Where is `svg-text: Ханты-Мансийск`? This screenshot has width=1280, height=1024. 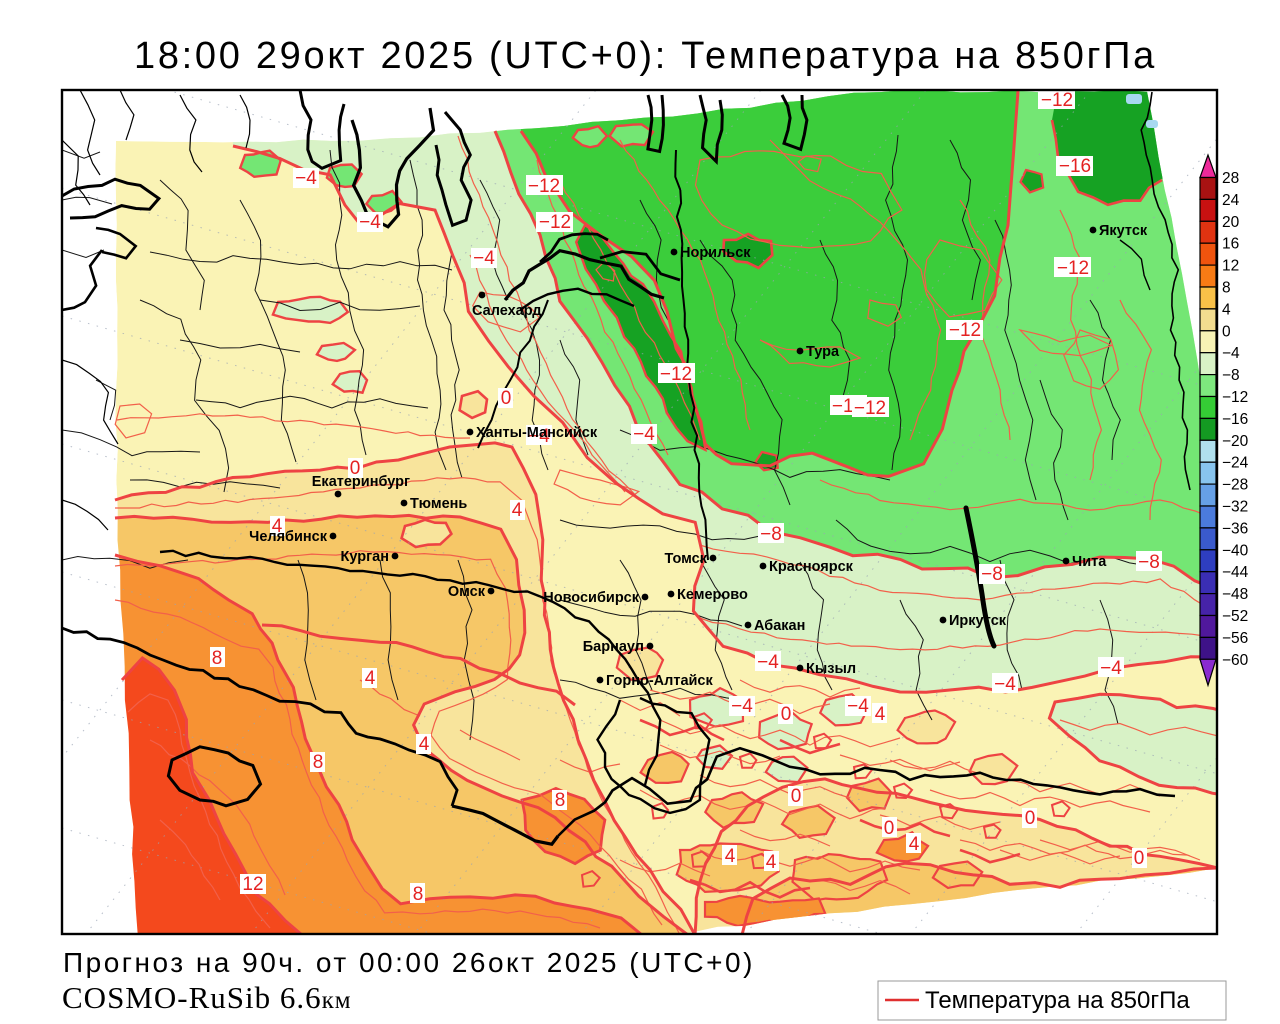
svg-text: Ханты-Мансийск is located at coordinates (537, 433).